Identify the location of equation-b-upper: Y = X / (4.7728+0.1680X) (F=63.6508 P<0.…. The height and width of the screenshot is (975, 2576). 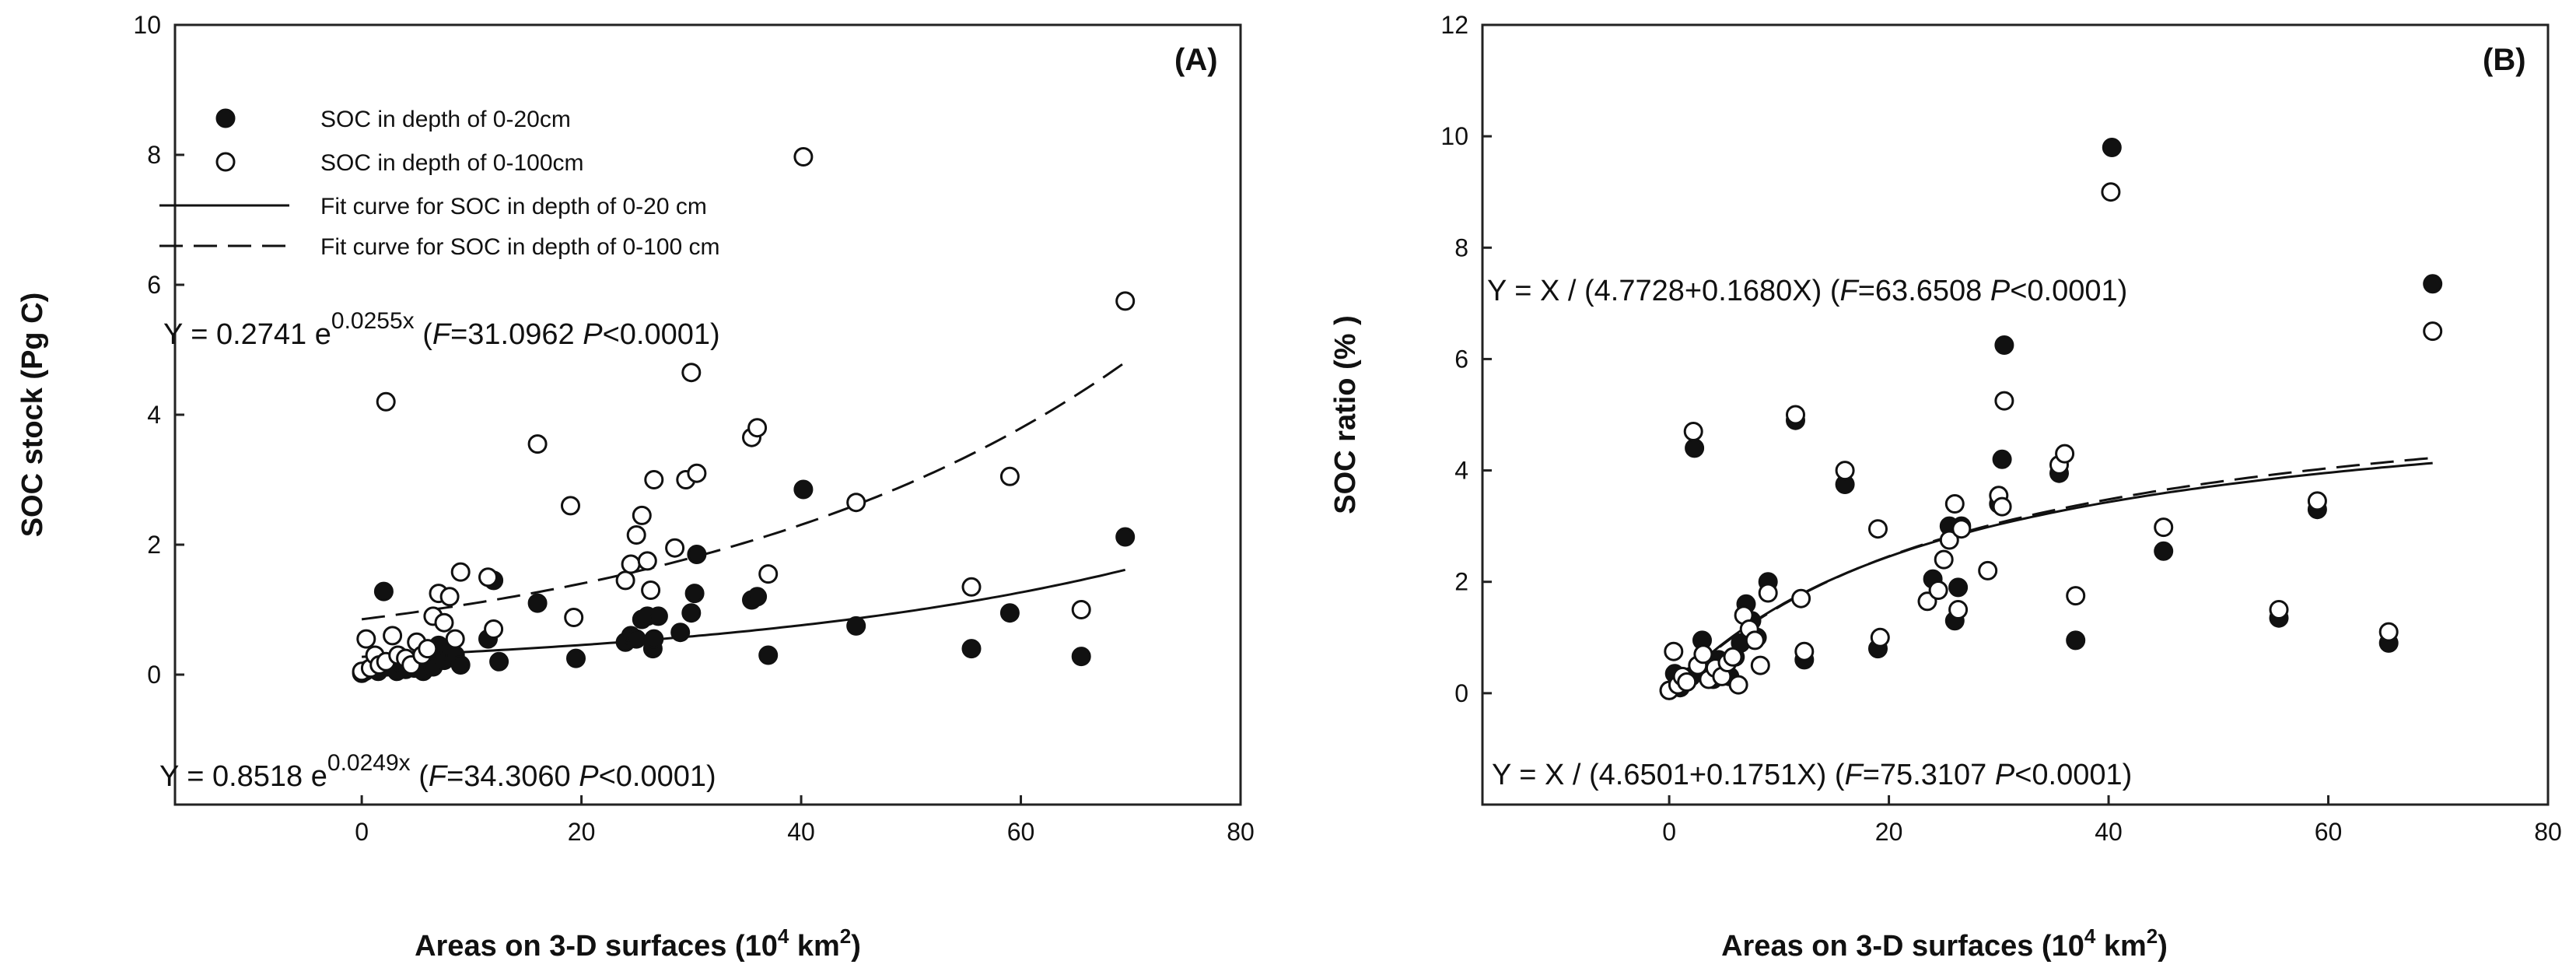
(1807, 291).